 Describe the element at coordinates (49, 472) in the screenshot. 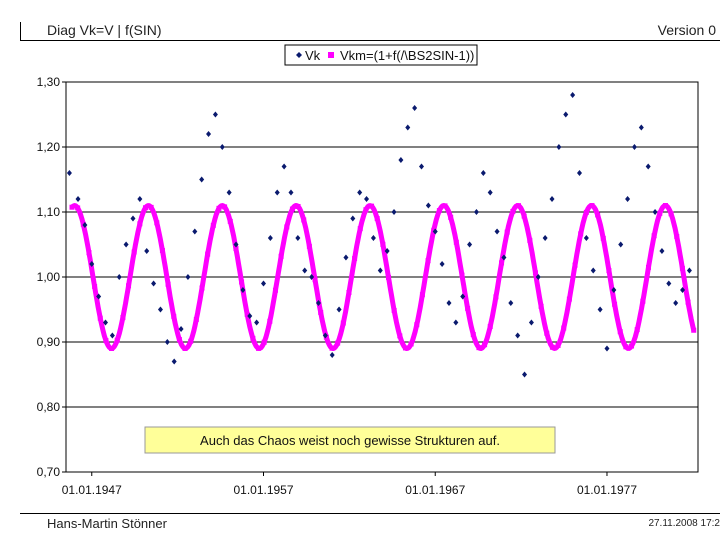

I see `y-tick-label: 0,70` at that location.